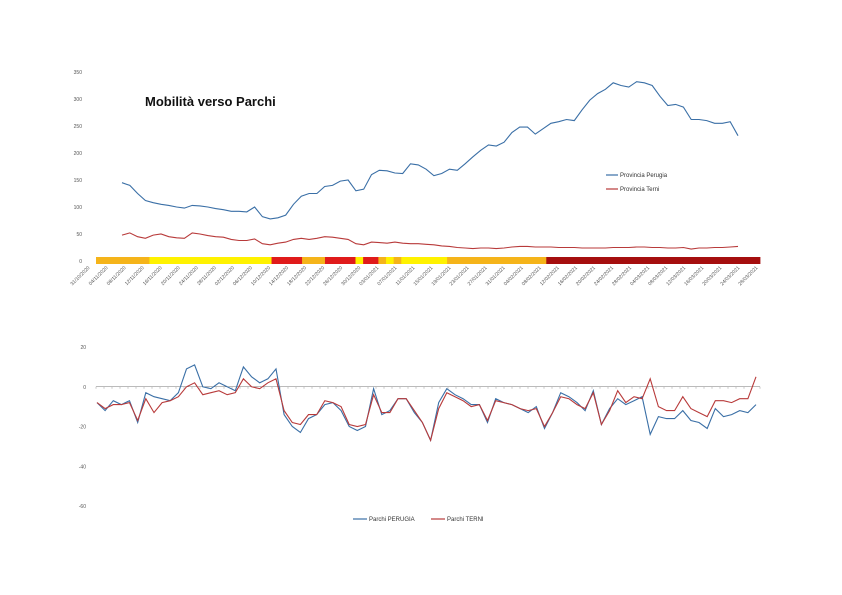 This screenshot has height=595, width=842. I want to click on y-tick-label: -20, so click(82, 428).